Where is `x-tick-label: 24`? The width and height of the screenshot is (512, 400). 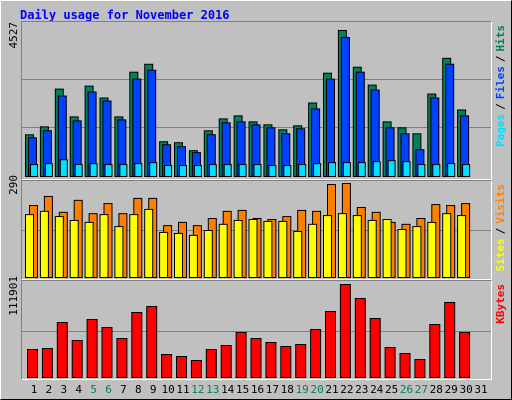
x-tick-label: 24 is located at coordinates (377, 389).